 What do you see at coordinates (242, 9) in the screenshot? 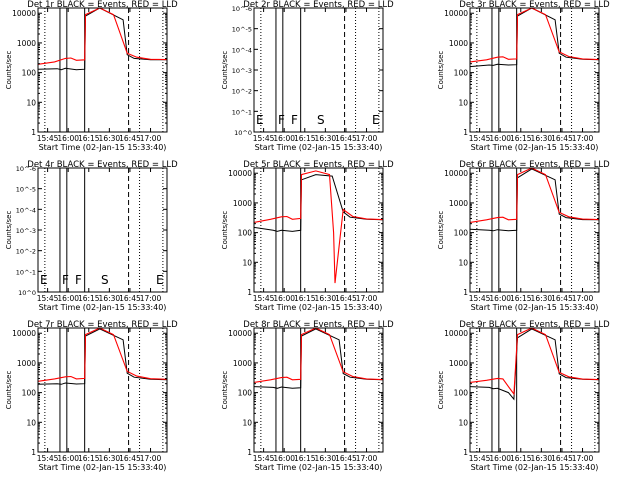
I see `y-tick-label: 10^-6` at bounding box center [242, 9].